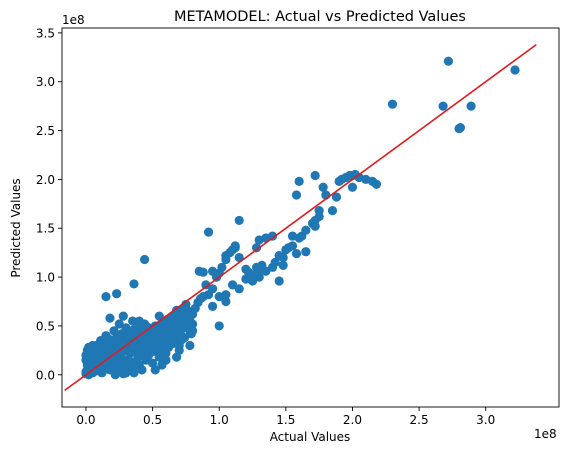 This screenshot has width=571, height=453. What do you see at coordinates (16, 227) in the screenshot?
I see `y-axis-label: Predicted Values` at bounding box center [16, 227].